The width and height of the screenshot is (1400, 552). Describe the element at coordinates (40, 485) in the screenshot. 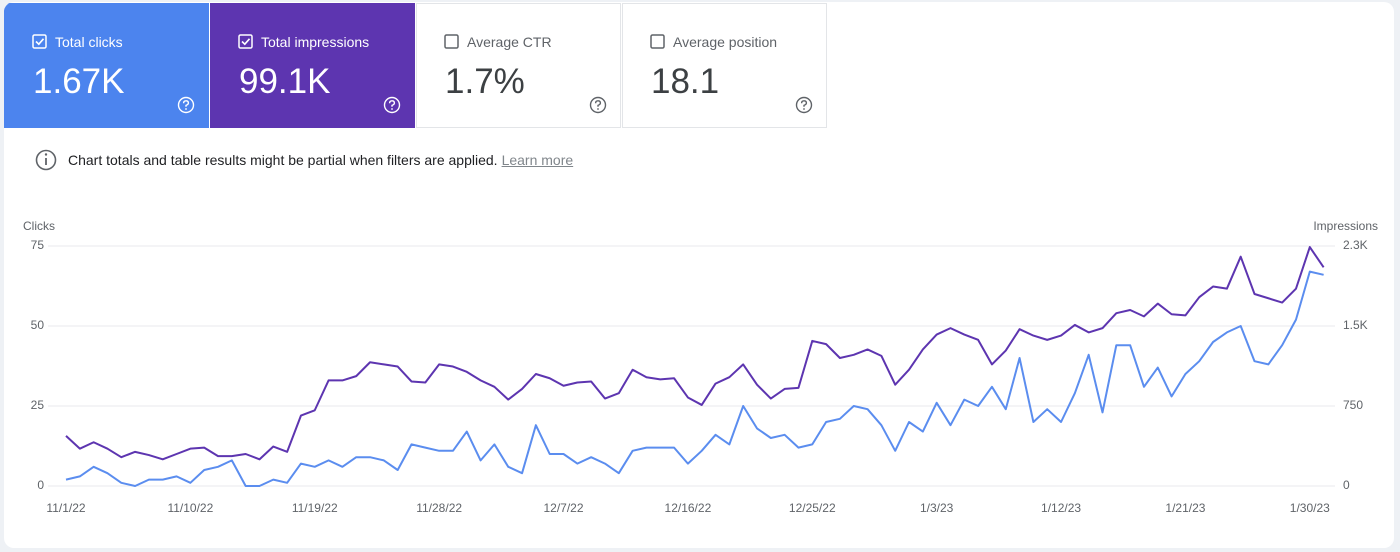

I see `y-tick-label: 0` at that location.